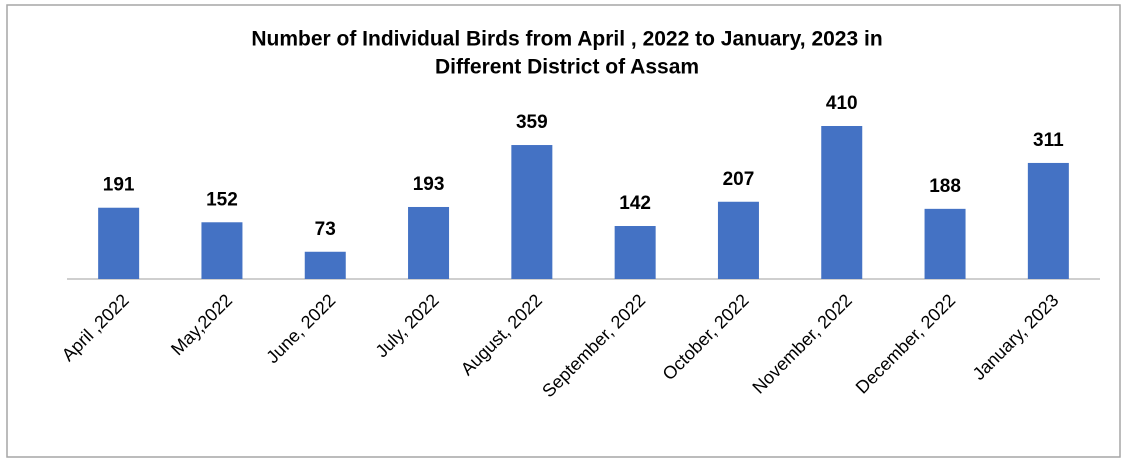 The image size is (1133, 464). Describe the element at coordinates (222, 199) in the screenshot. I see `data-label: 152` at that location.